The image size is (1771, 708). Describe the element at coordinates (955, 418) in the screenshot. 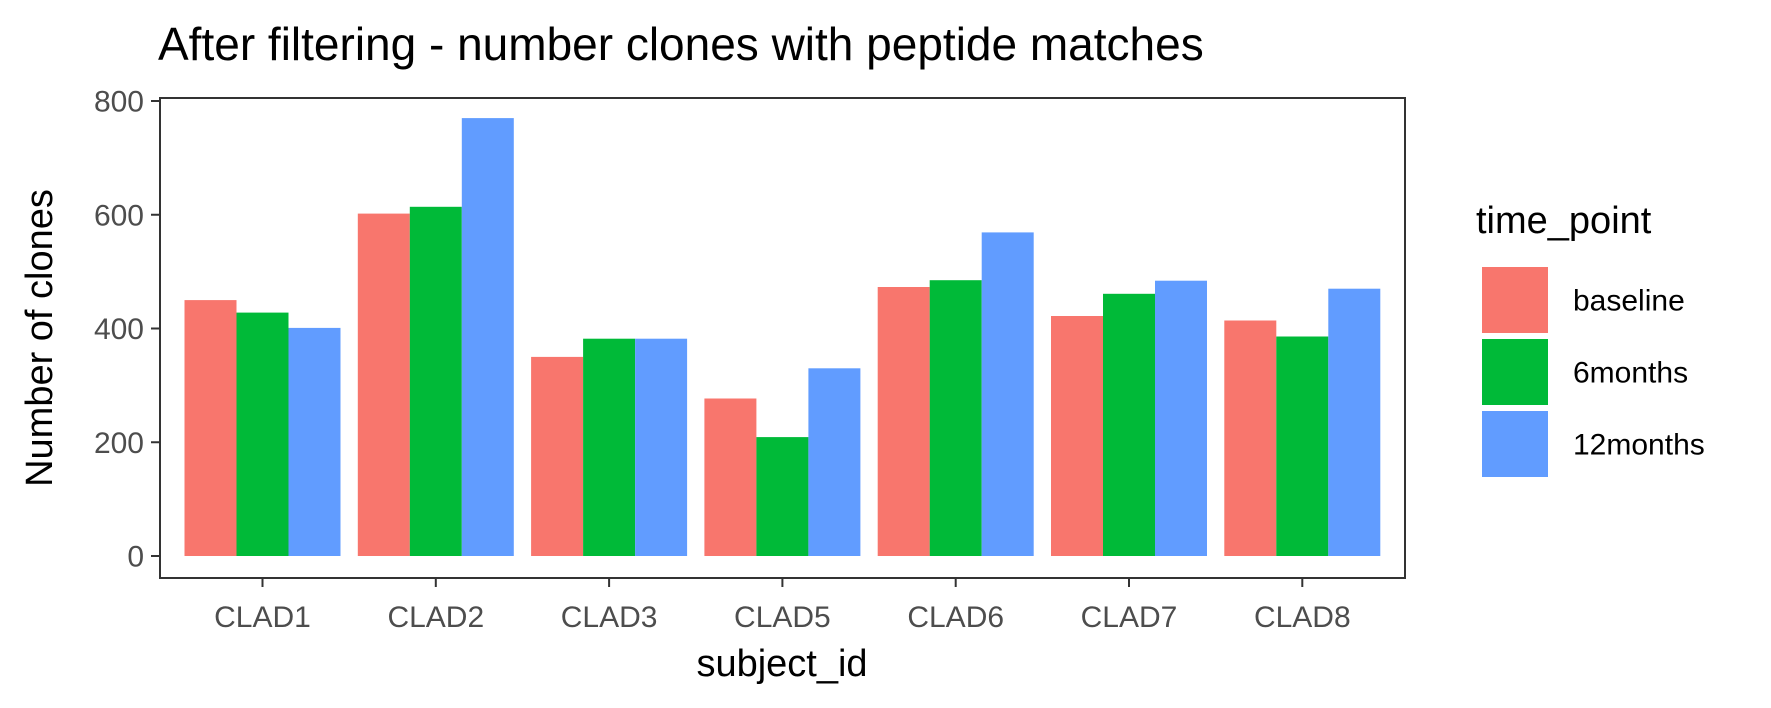

I see `bar-clad6-6months` at that location.